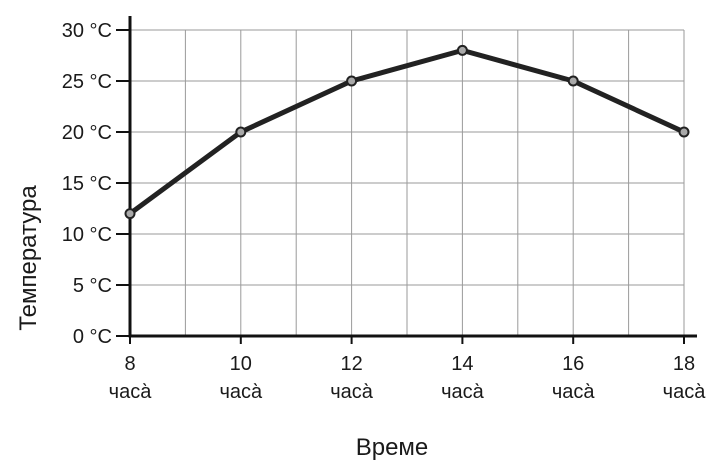 The image size is (710, 462). I want to click on x-axis-title: Време, so click(392, 447).